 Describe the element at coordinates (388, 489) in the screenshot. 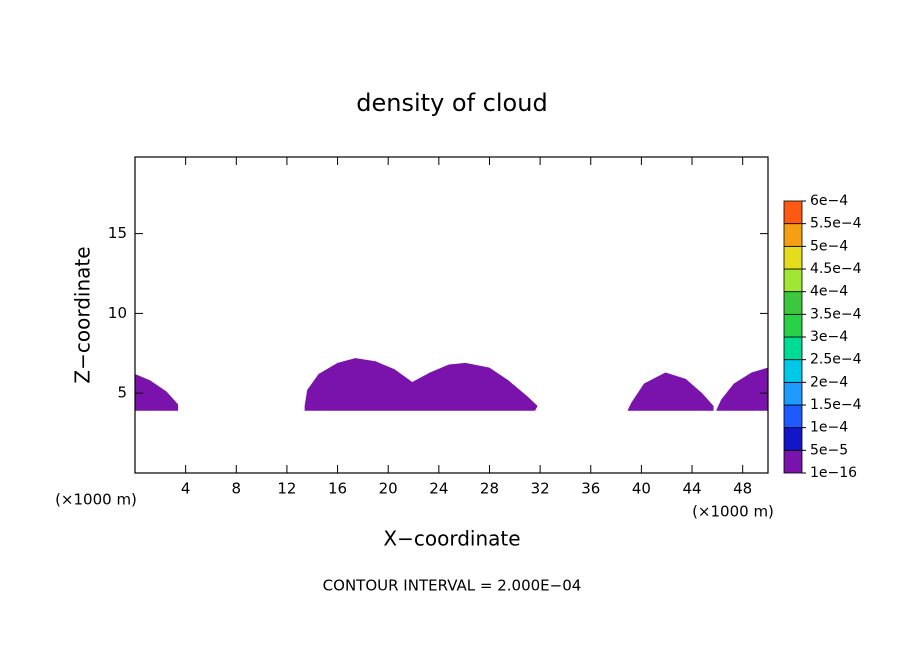

I see `x-tick-label: 20` at that location.